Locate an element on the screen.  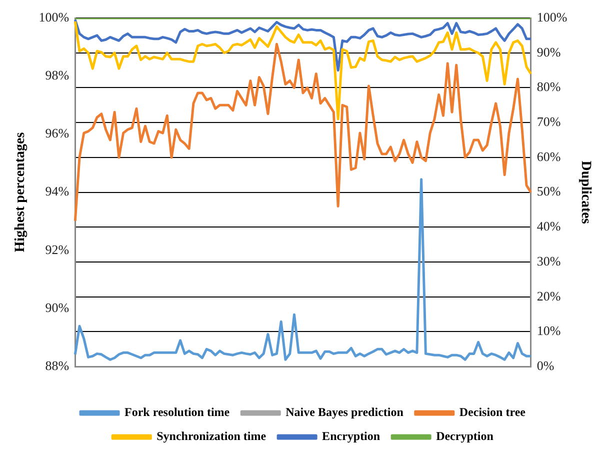
y-tick-label: 98% is located at coordinates (57, 75).